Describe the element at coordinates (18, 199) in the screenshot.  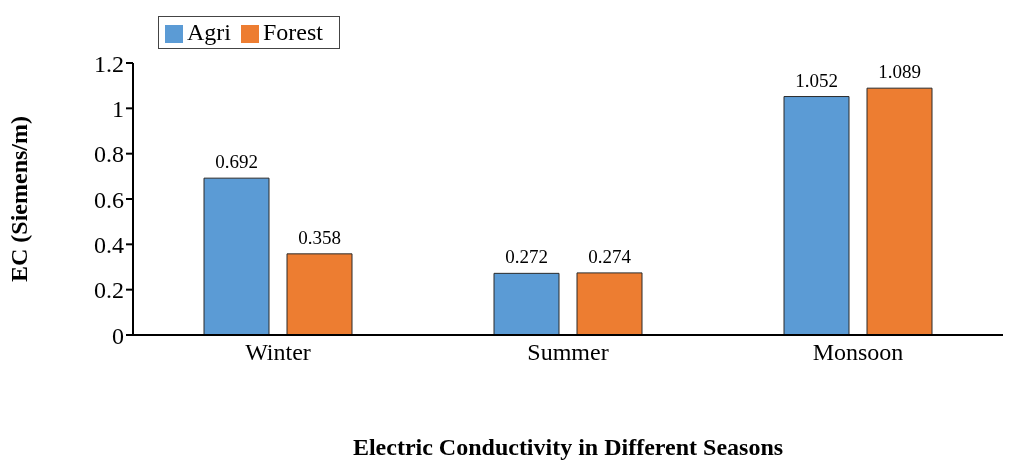
I see `y-axis-title: EC (Siemens/m)` at that location.